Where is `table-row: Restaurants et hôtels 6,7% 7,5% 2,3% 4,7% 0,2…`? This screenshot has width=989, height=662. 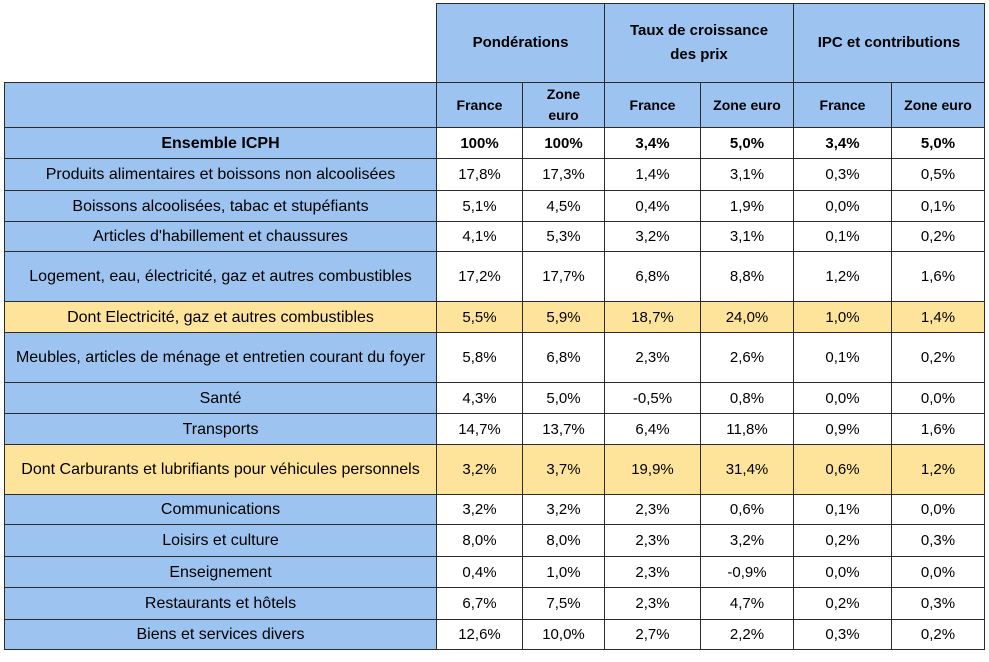
table-row: Restaurants et hôtels 6,7% 7,5% 2,3% 4,7% 0,2… is located at coordinates (494, 603).